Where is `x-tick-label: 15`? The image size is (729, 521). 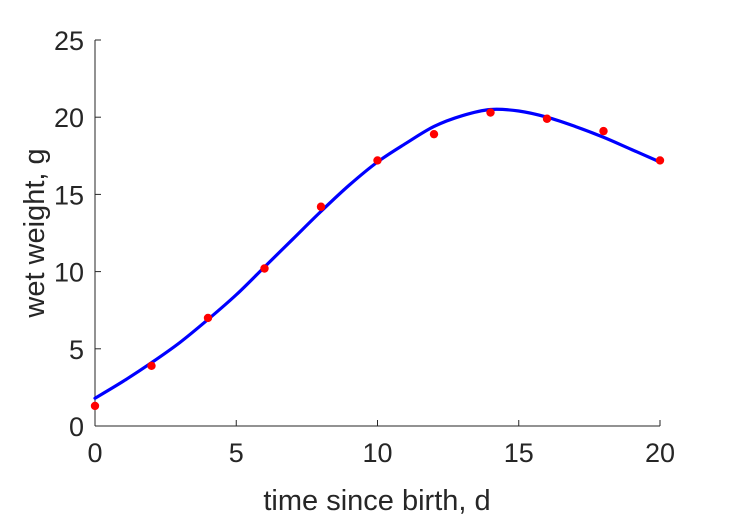 x-tick-label: 15 is located at coordinates (519, 453).